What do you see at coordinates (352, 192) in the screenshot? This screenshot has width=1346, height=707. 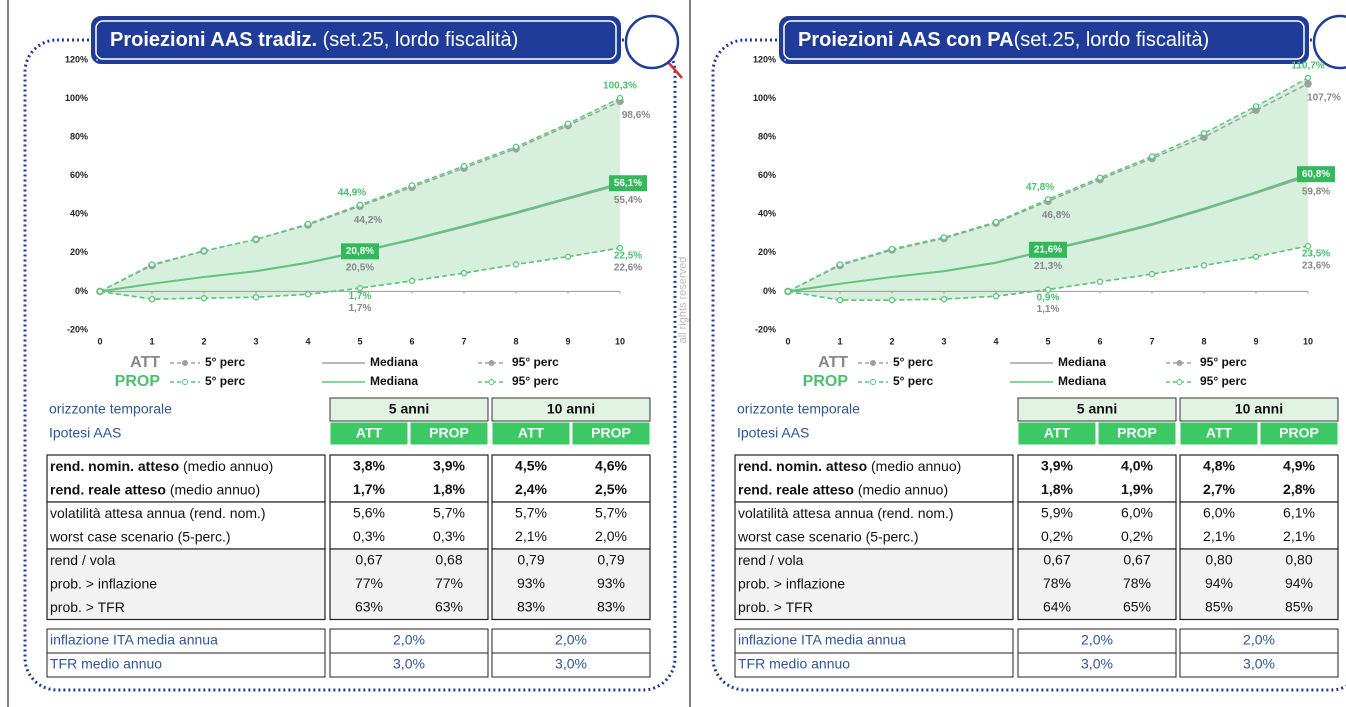 I see `data-label: 44,9%` at bounding box center [352, 192].